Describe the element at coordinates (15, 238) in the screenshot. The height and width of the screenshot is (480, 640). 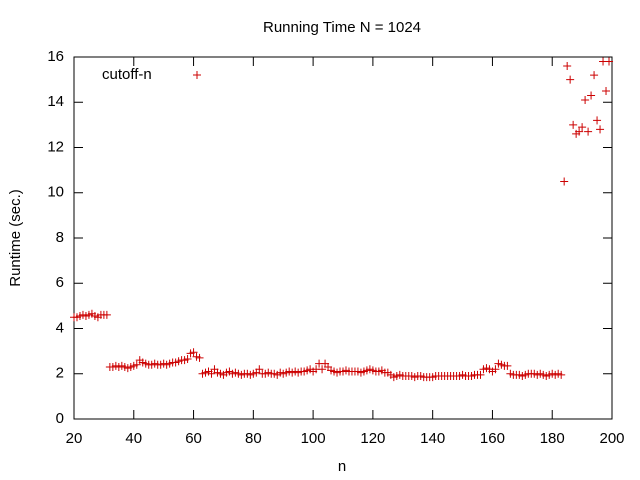
I see `y-axis-label: Runtime (sec.)` at that location.